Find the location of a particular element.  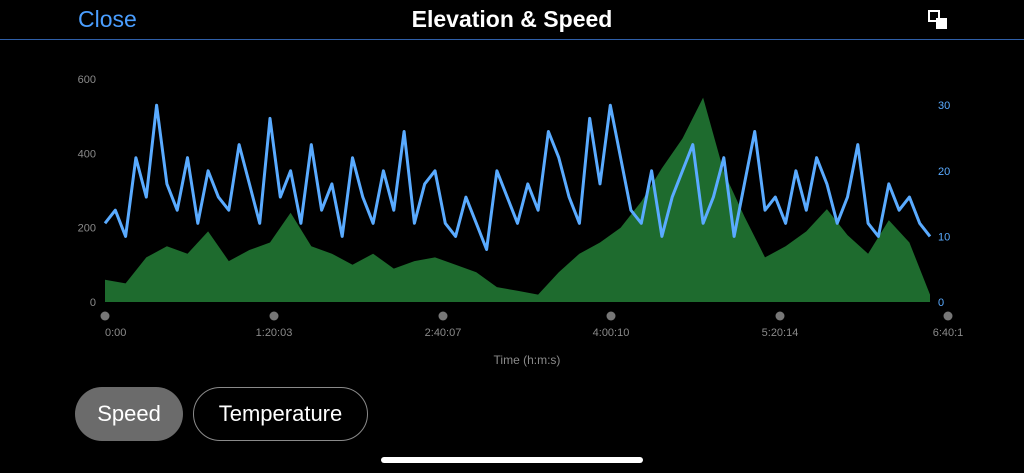

close-button: Close is located at coordinates (107, 19).